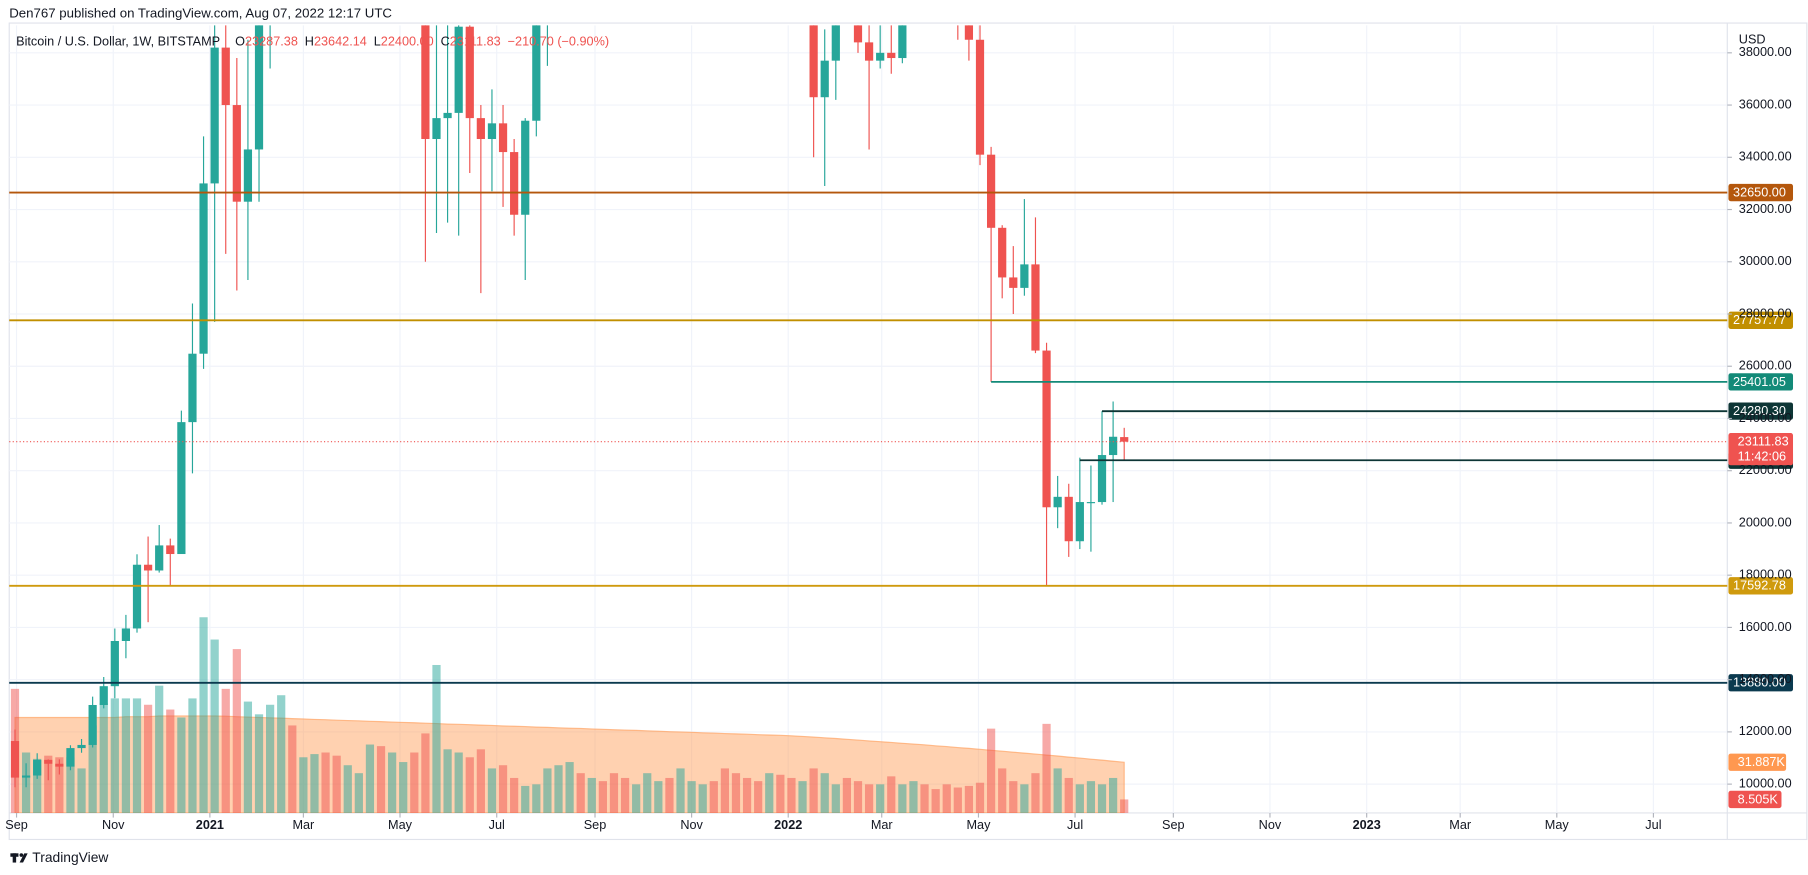 The width and height of the screenshot is (1808, 875). I want to click on y-tick-label: 20000.00, so click(1765, 522).